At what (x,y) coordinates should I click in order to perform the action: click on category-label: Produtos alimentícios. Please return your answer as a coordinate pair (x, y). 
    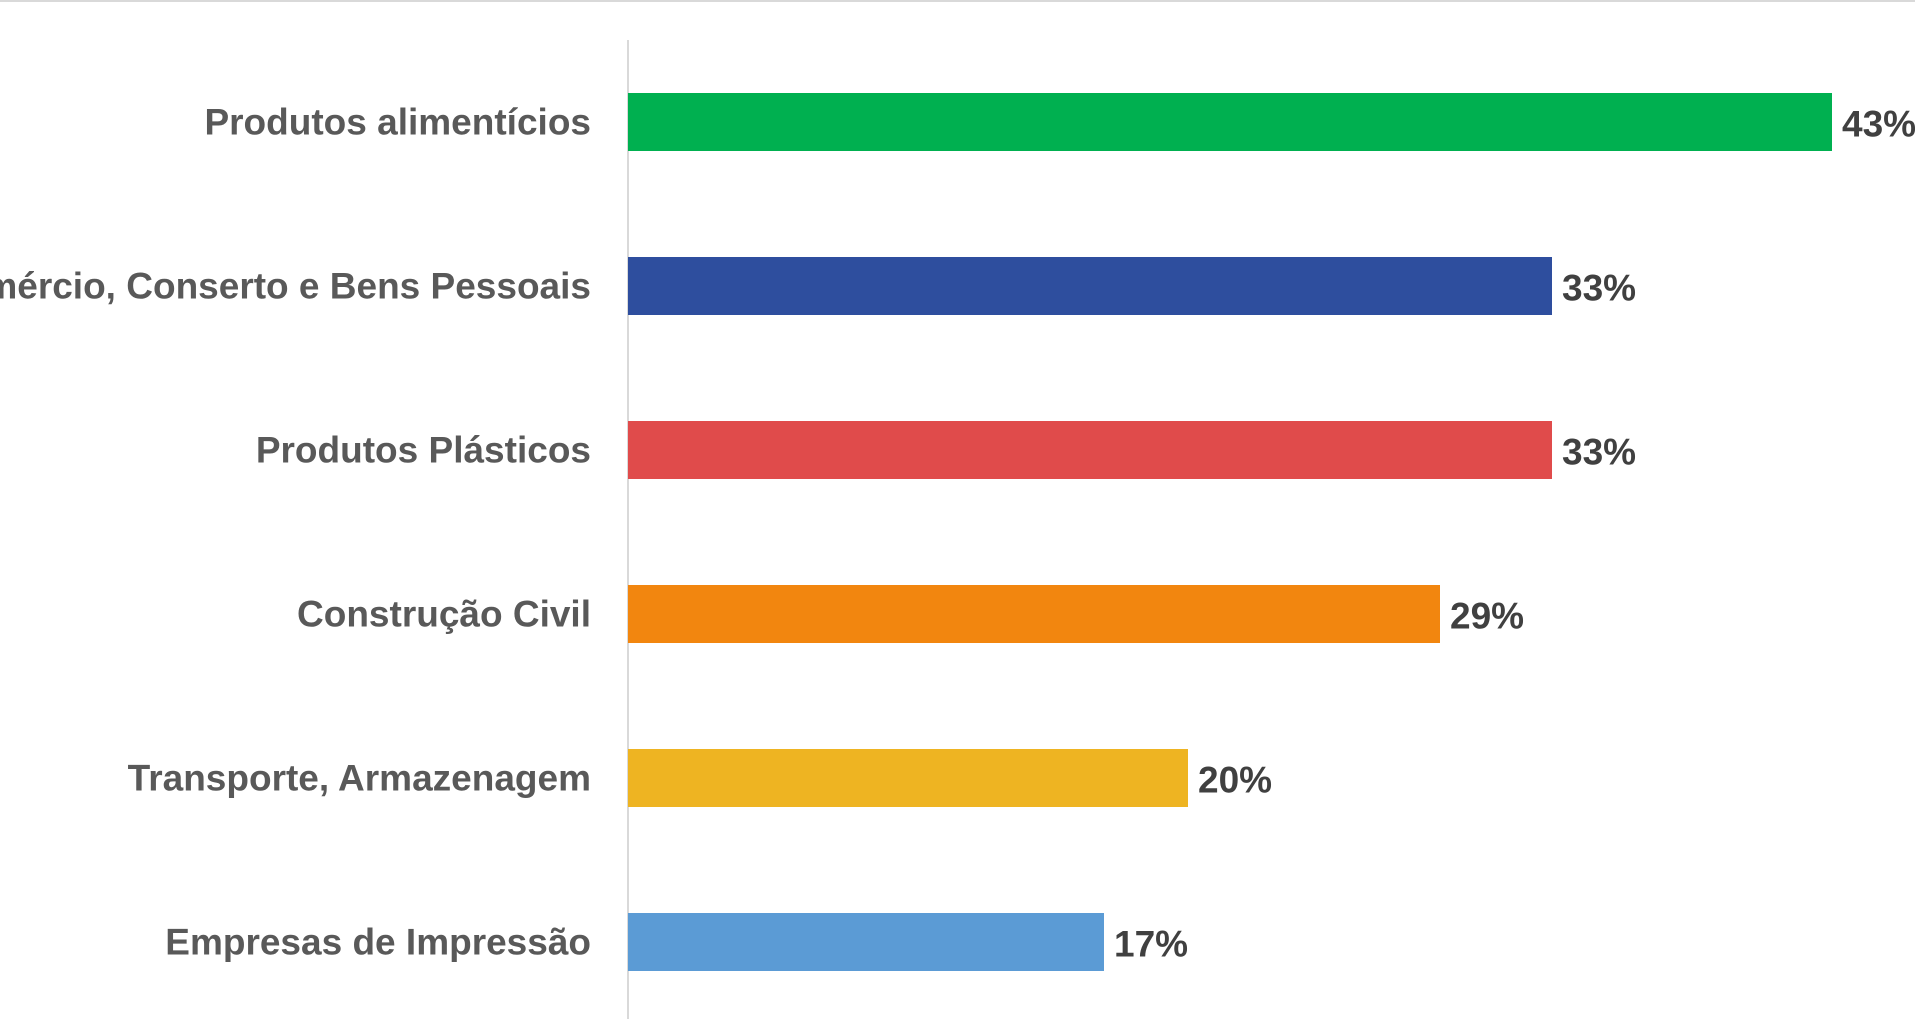
    Looking at the image, I should click on (397, 122).